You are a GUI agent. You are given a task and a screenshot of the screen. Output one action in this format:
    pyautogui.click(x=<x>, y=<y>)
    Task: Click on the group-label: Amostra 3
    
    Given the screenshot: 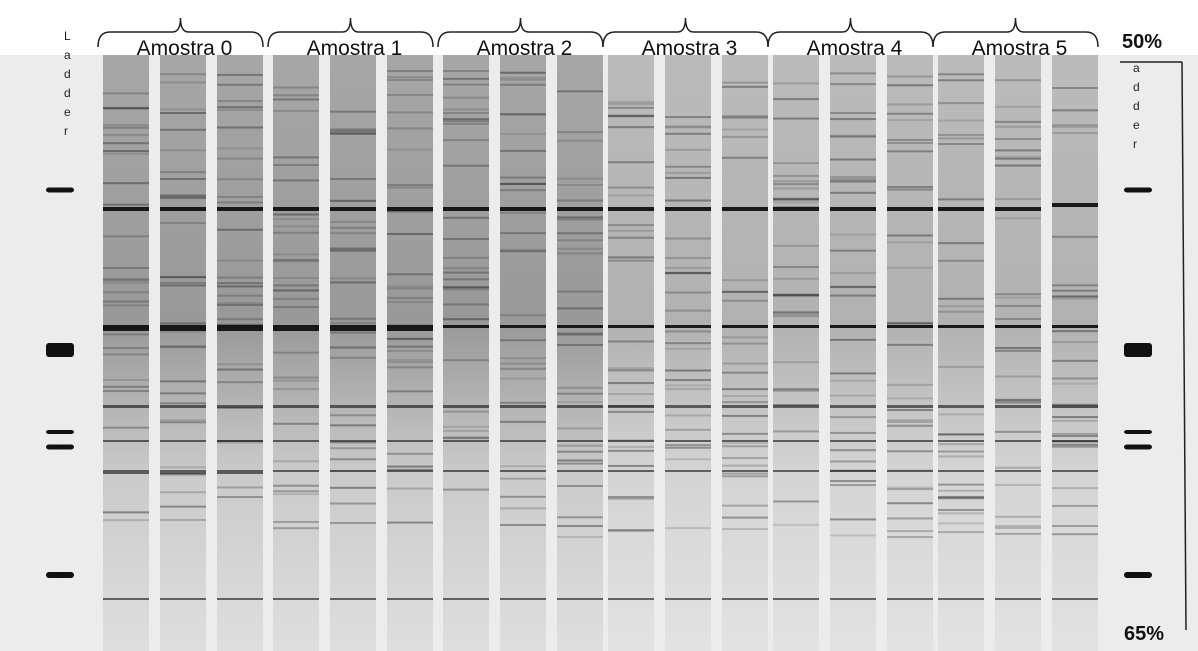 What is the action you would take?
    pyautogui.click(x=690, y=48)
    